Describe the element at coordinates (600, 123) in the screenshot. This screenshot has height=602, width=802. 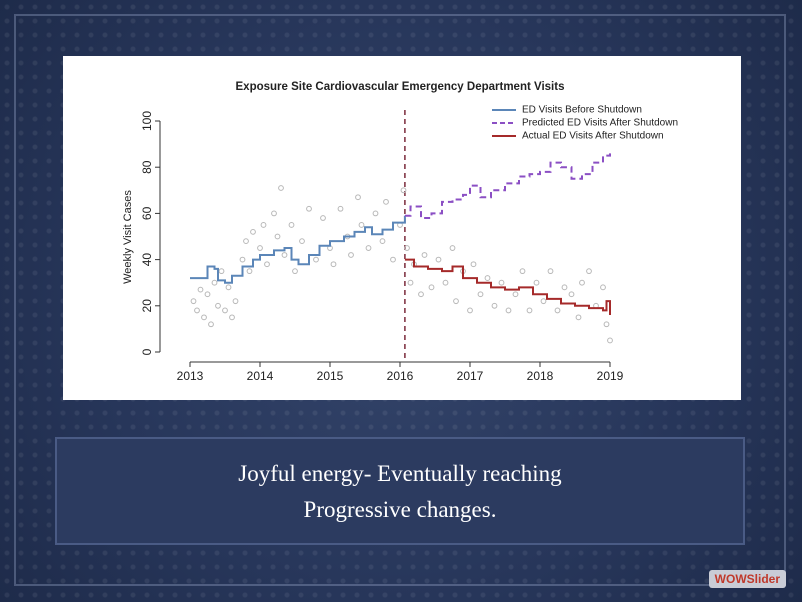
I see `legend-label: Predicted ED Visits After Shutdown` at that location.